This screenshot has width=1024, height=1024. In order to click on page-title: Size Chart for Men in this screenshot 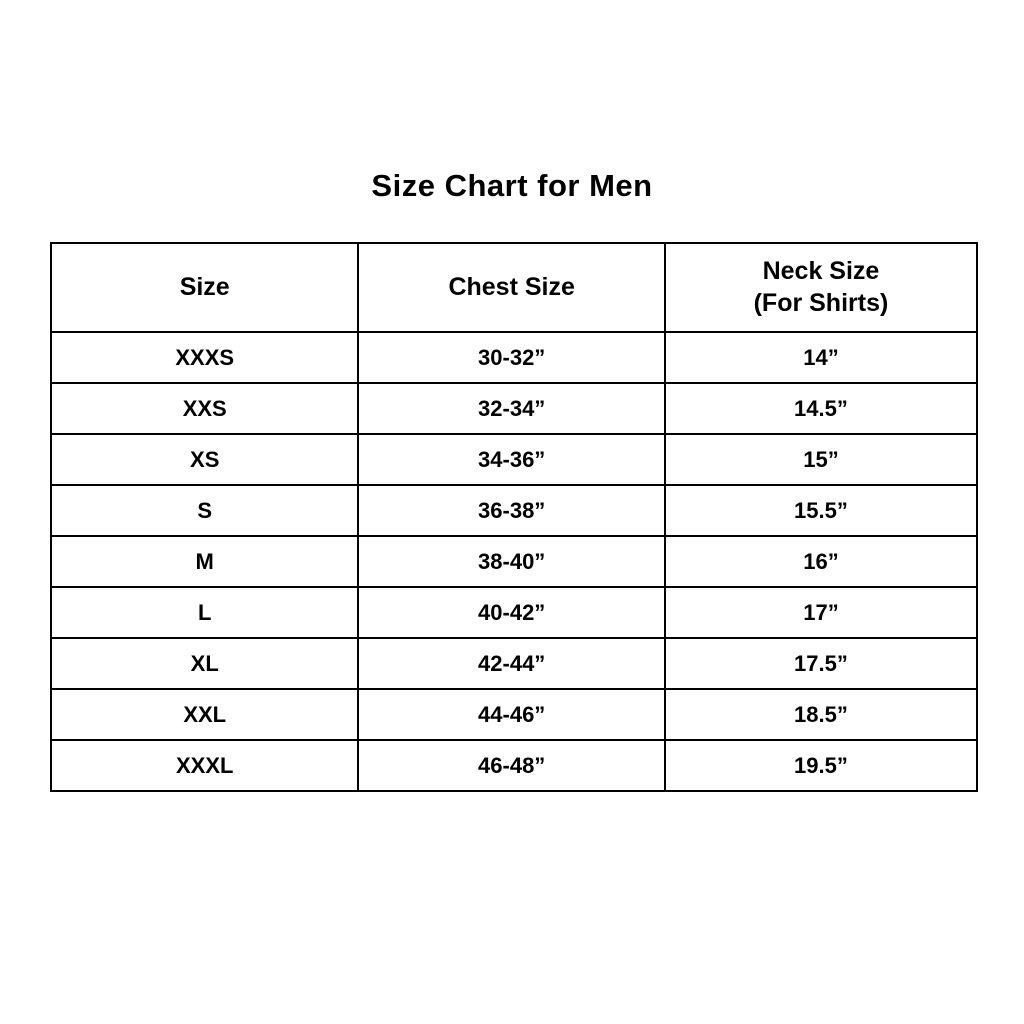, I will do `click(512, 185)`.